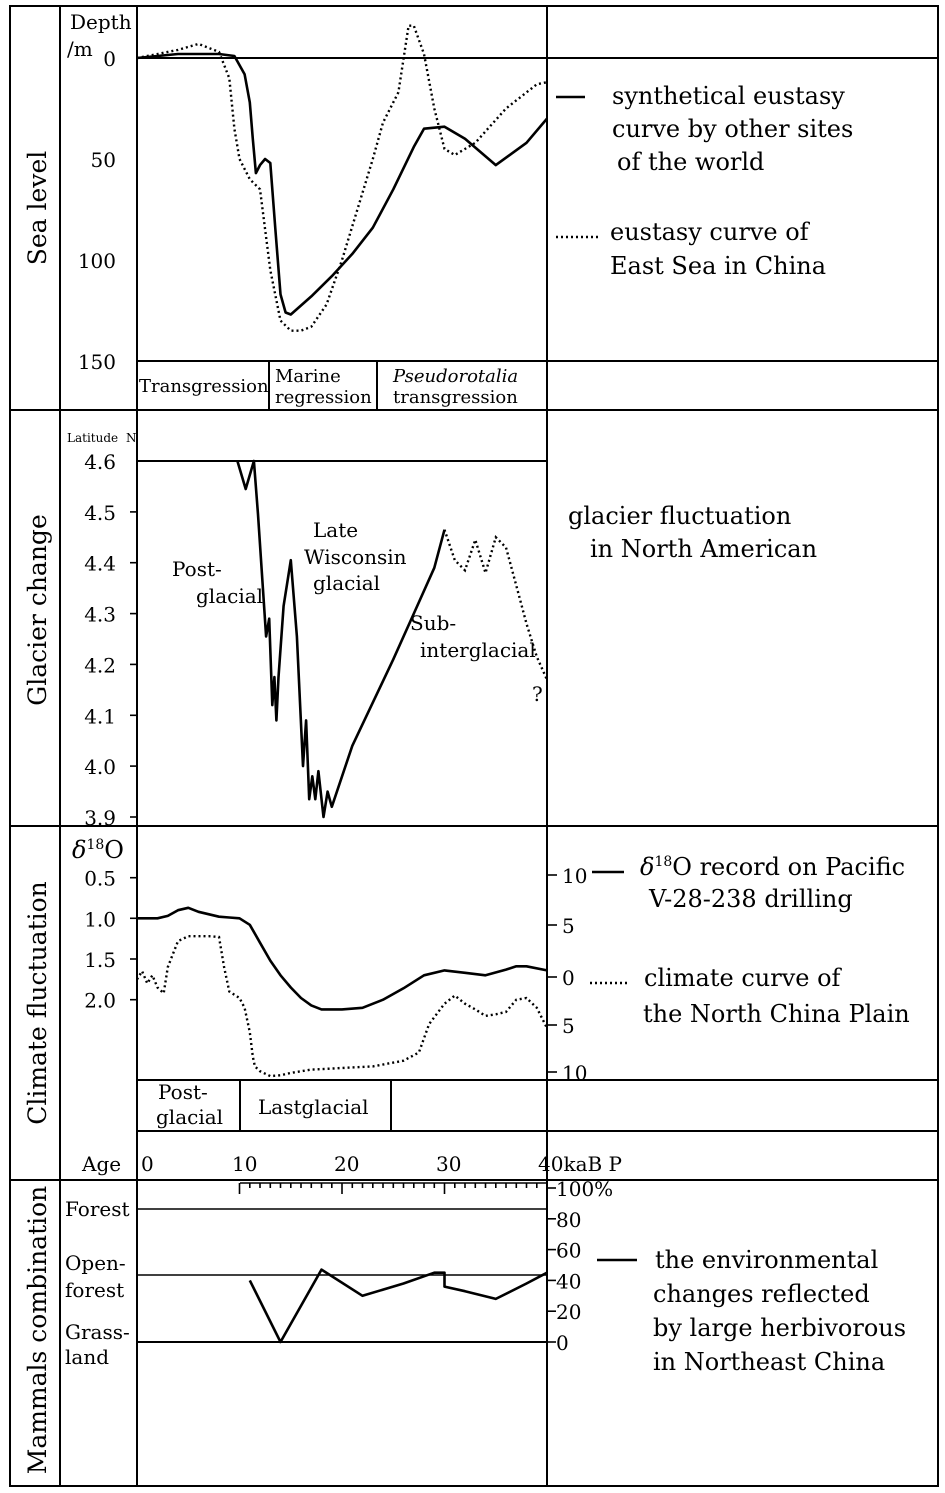 The width and height of the screenshot is (945, 1493). I want to click on latitude-tick-label: 3.9, so click(100, 818).